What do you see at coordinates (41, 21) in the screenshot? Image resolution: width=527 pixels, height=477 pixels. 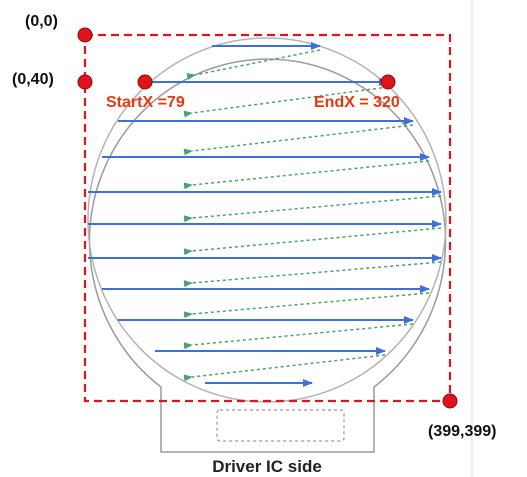 I see `origin-label: (0,0)` at bounding box center [41, 21].